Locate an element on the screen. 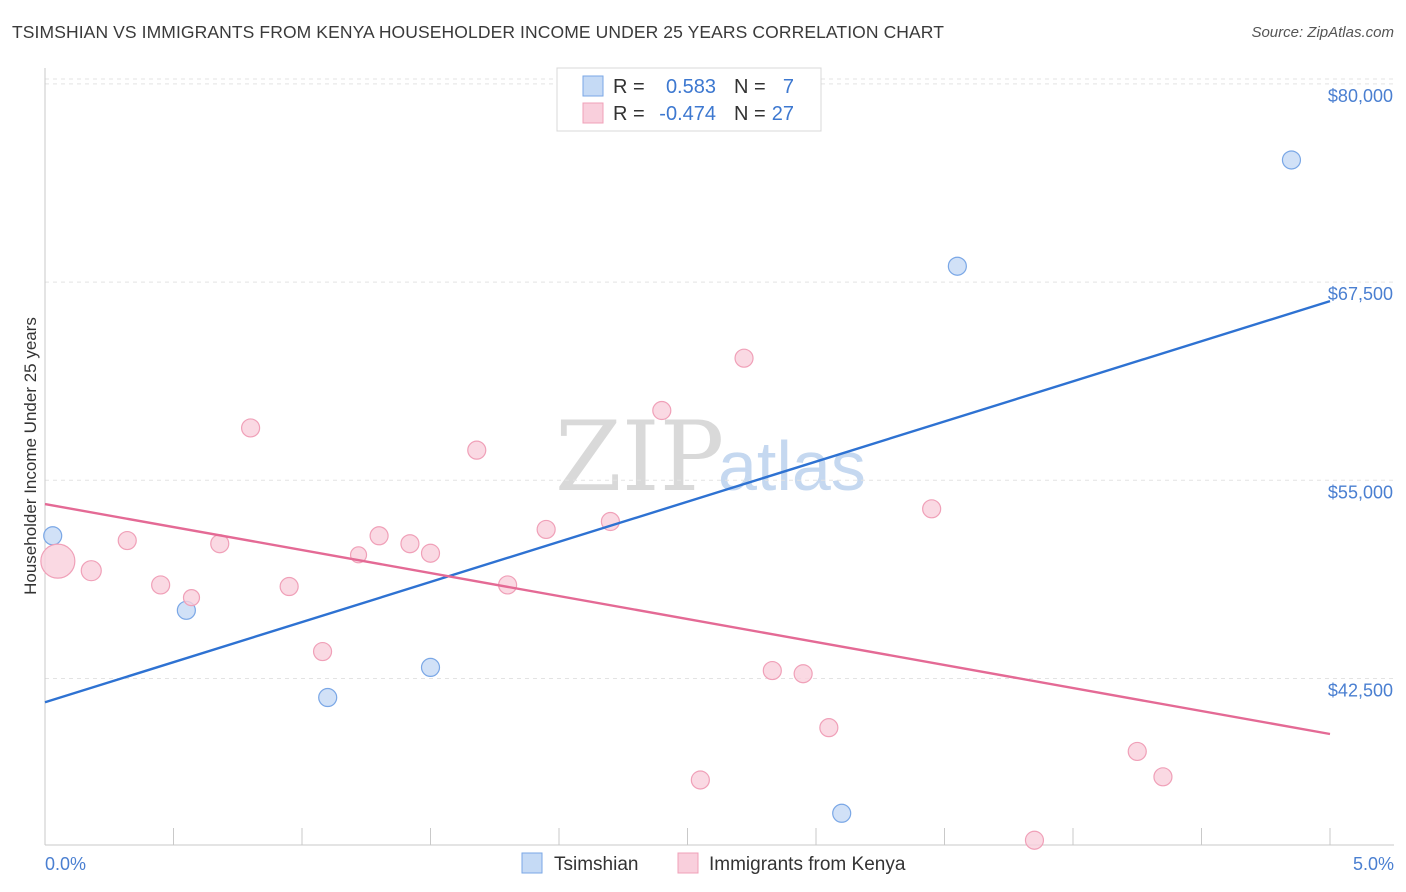 This screenshot has height=892, width=1406. series-legend: Tsimshian Immigrants from Kenya is located at coordinates (713, 863).